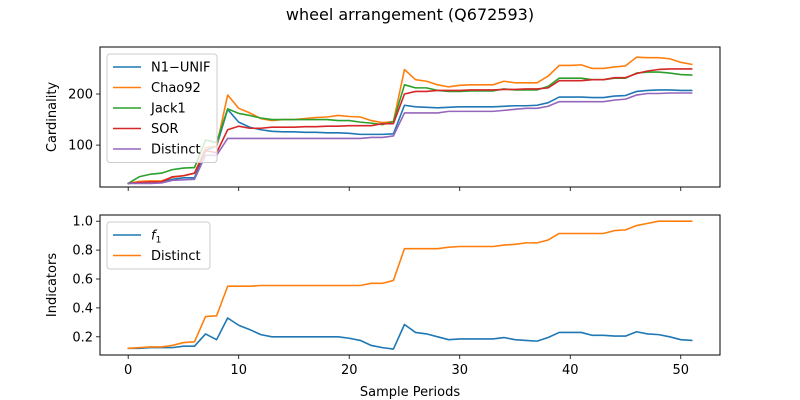  I want to click on x-tick-label: 30, so click(459, 370).